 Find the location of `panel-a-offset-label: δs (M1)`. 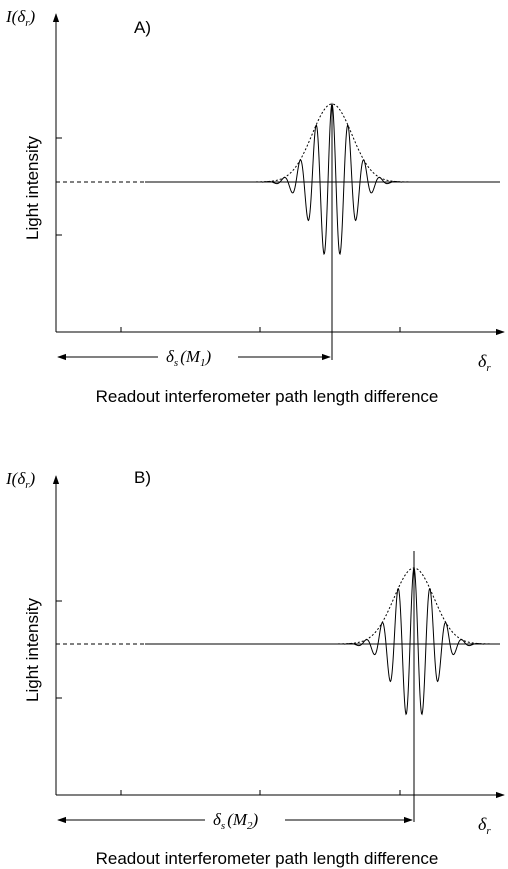

panel-a-offset-label: δs (M1) is located at coordinates (189, 358).